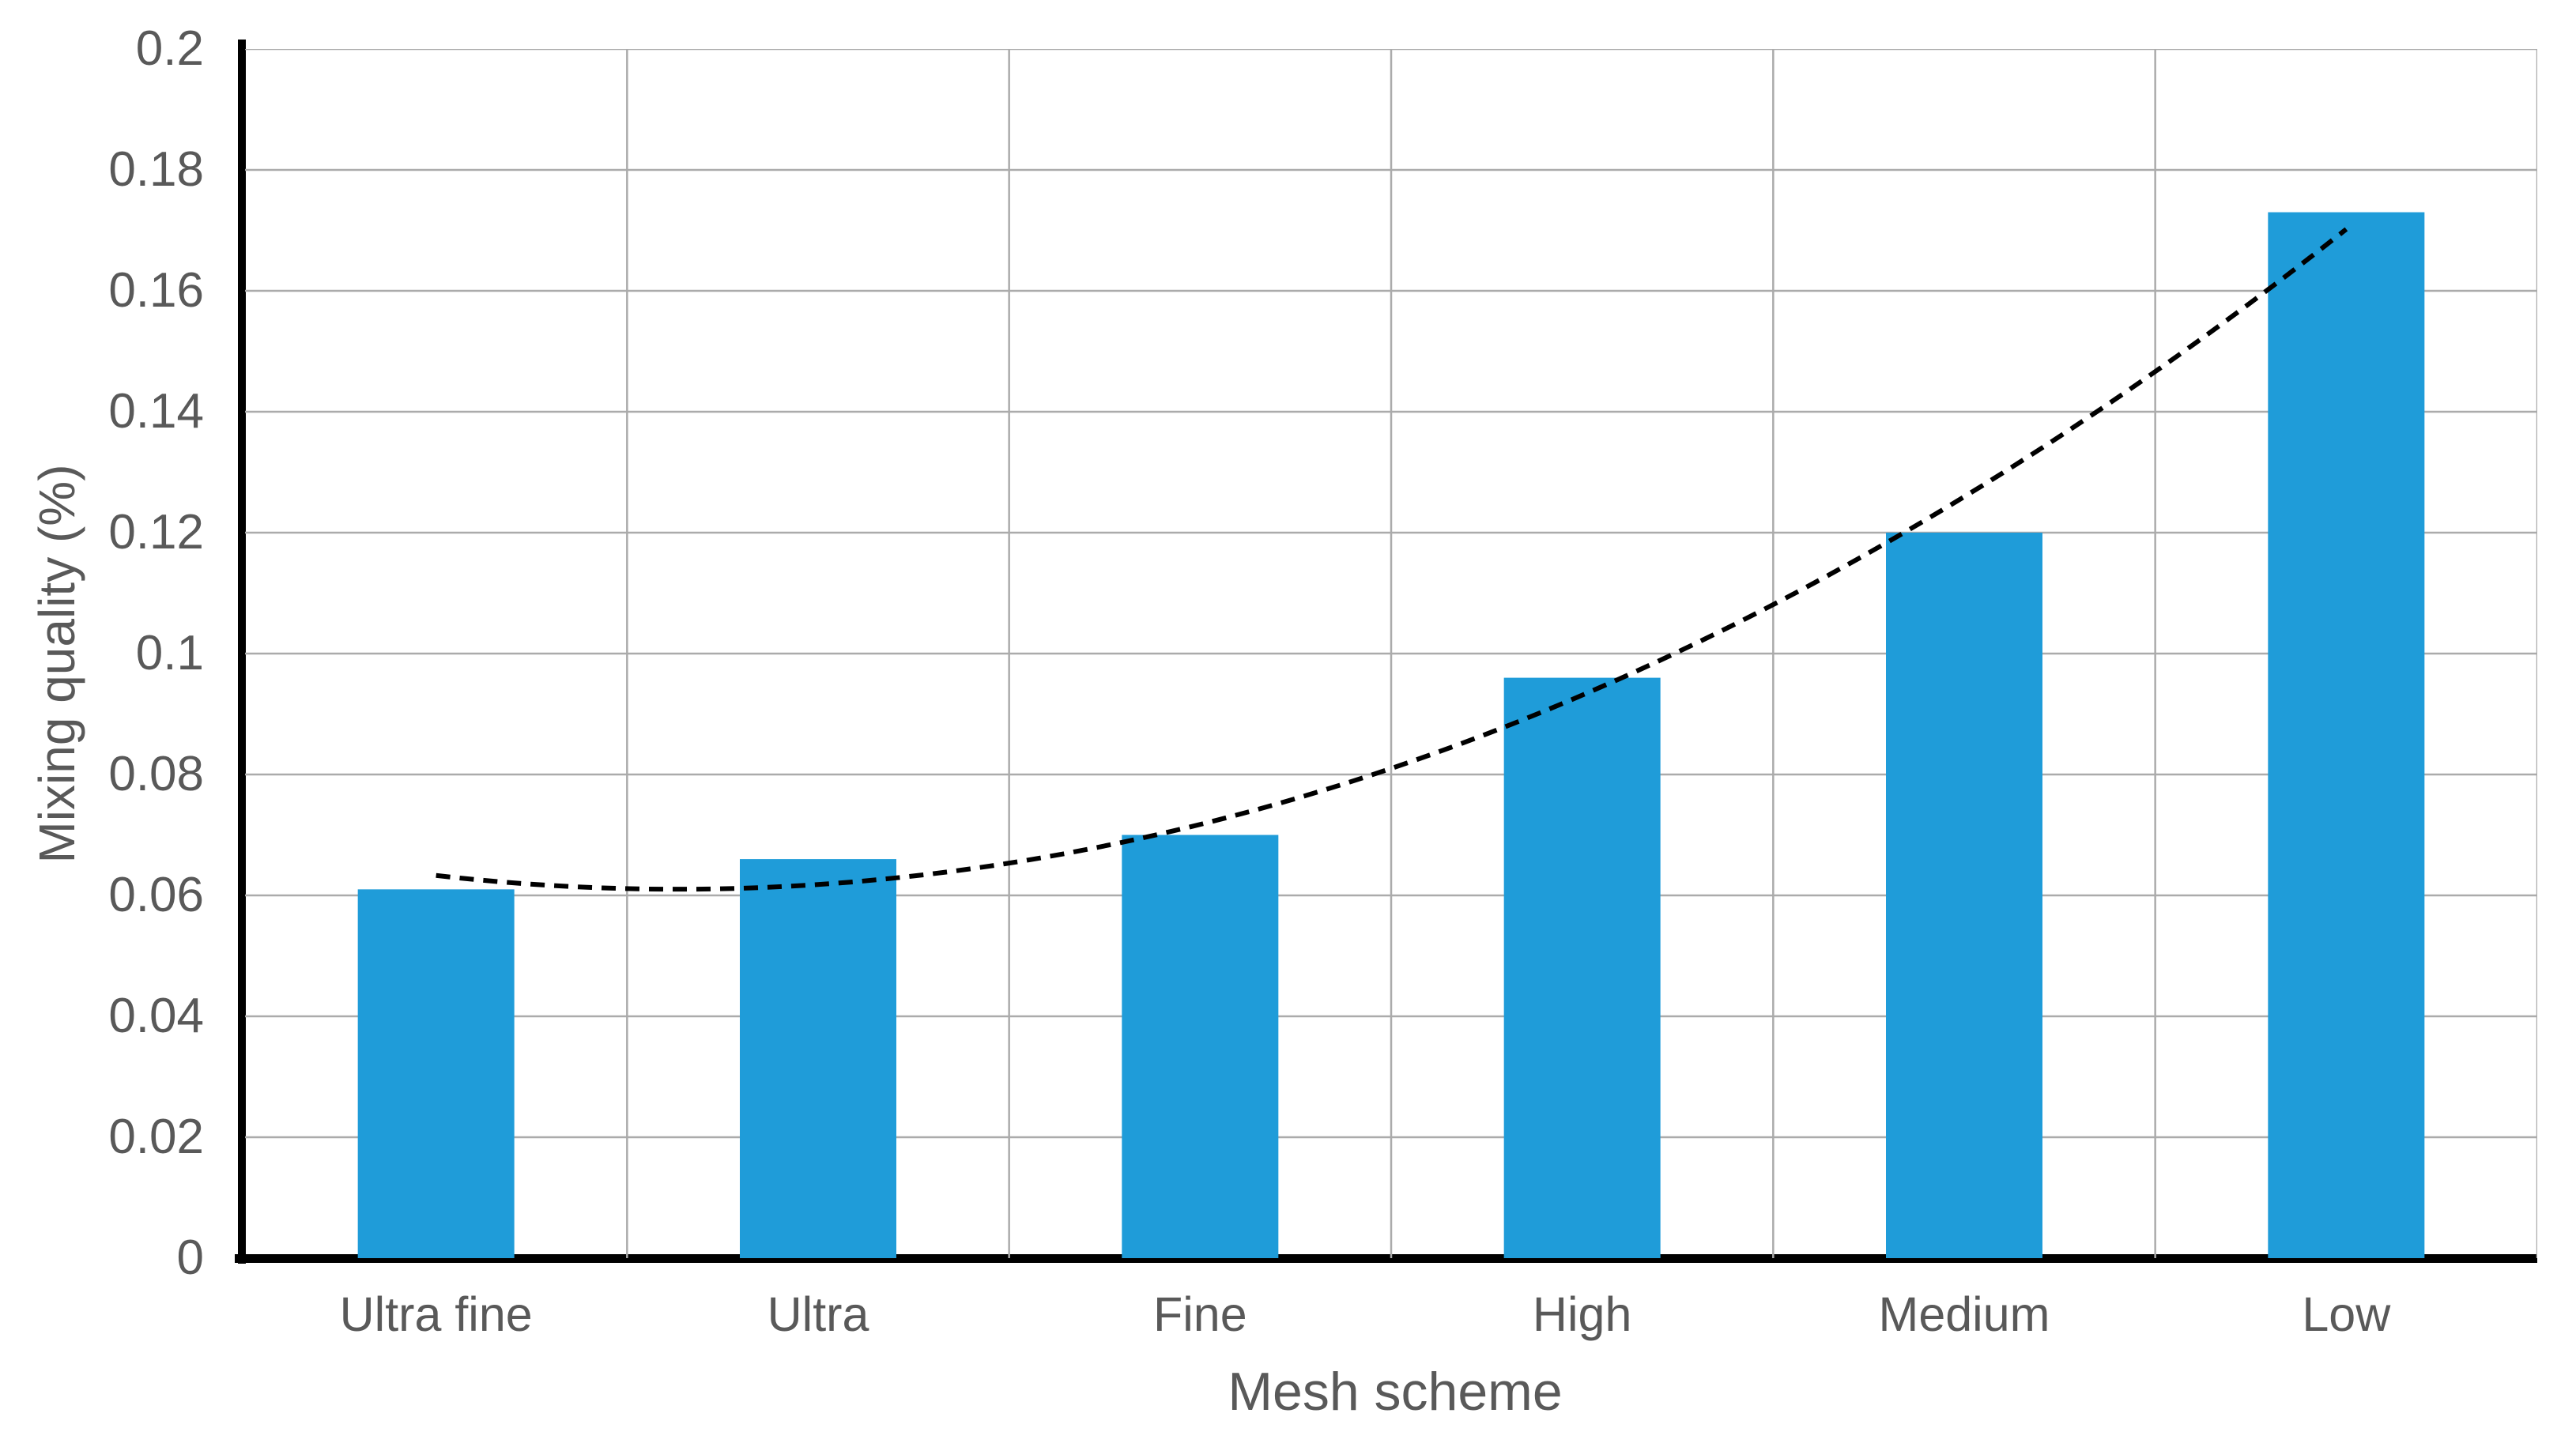  Describe the element at coordinates (1199, 1314) in the screenshot. I see `x-tick-label: Fine` at that location.